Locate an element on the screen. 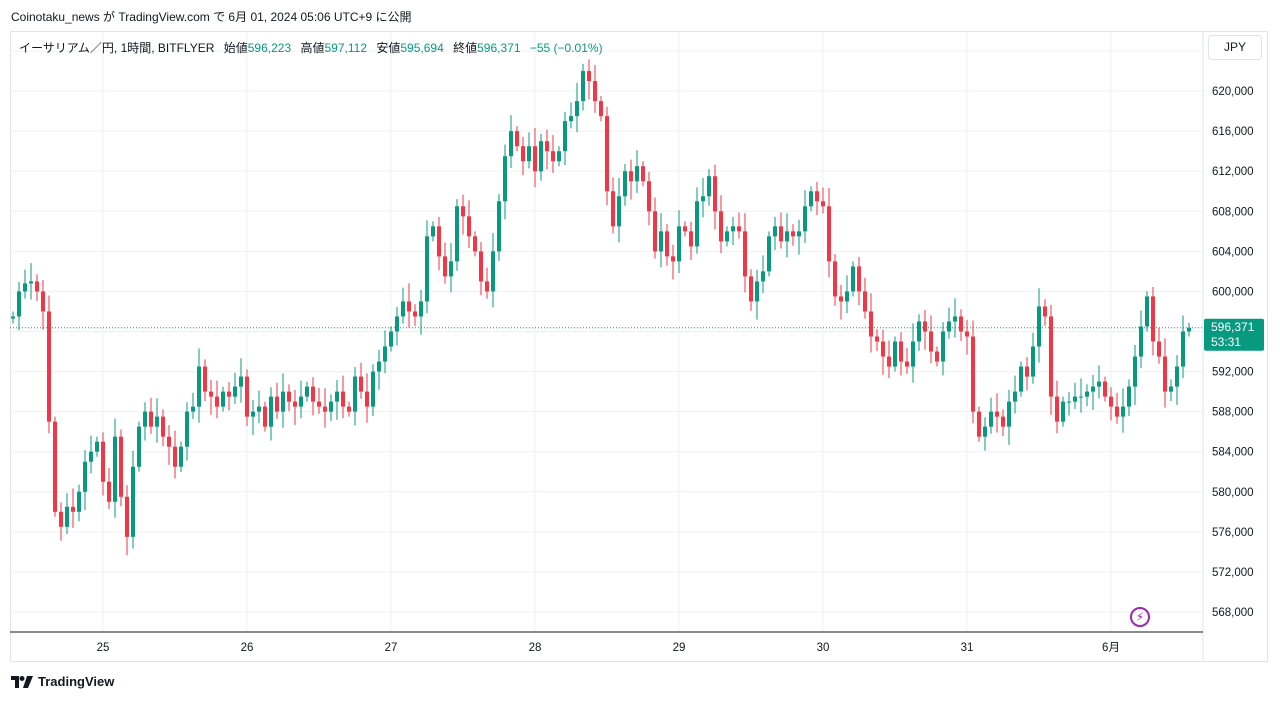 Image resolution: width=1280 pixels, height=701 pixels. legend-low-value: 595,694 is located at coordinates (422, 48).